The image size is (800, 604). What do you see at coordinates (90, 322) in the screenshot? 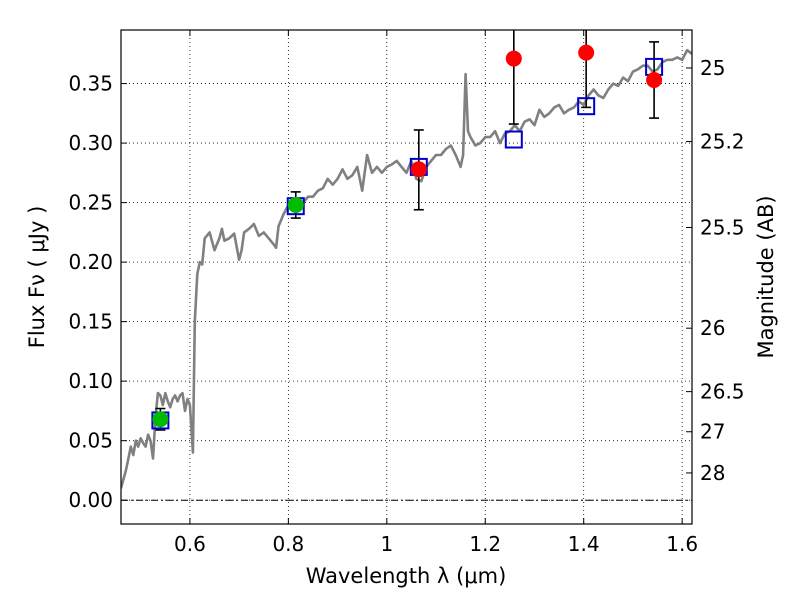
I see `y-tick-label: 0.15` at bounding box center [90, 322].